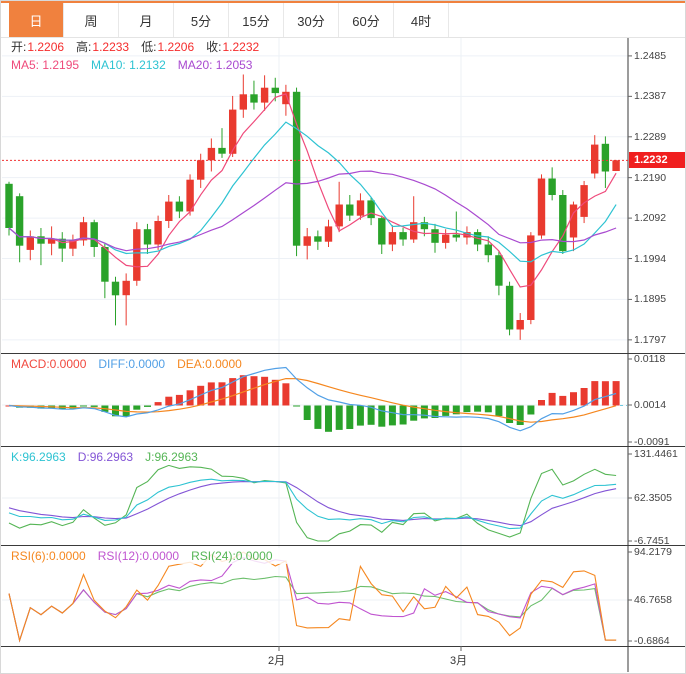 This screenshot has width=686, height=674. I want to click on x-axis-label: 2月, so click(277, 661).